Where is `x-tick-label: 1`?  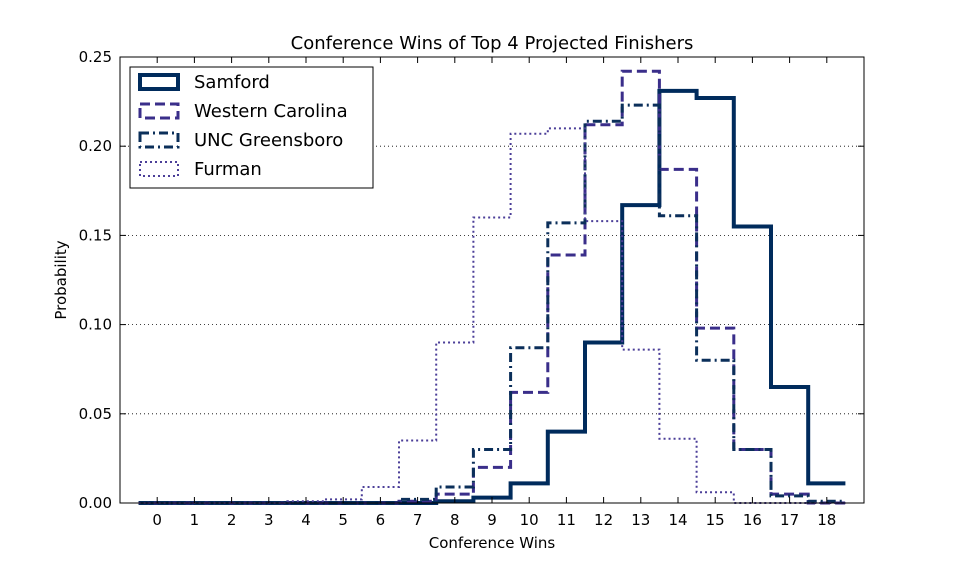 x-tick-label: 1 is located at coordinates (195, 520).